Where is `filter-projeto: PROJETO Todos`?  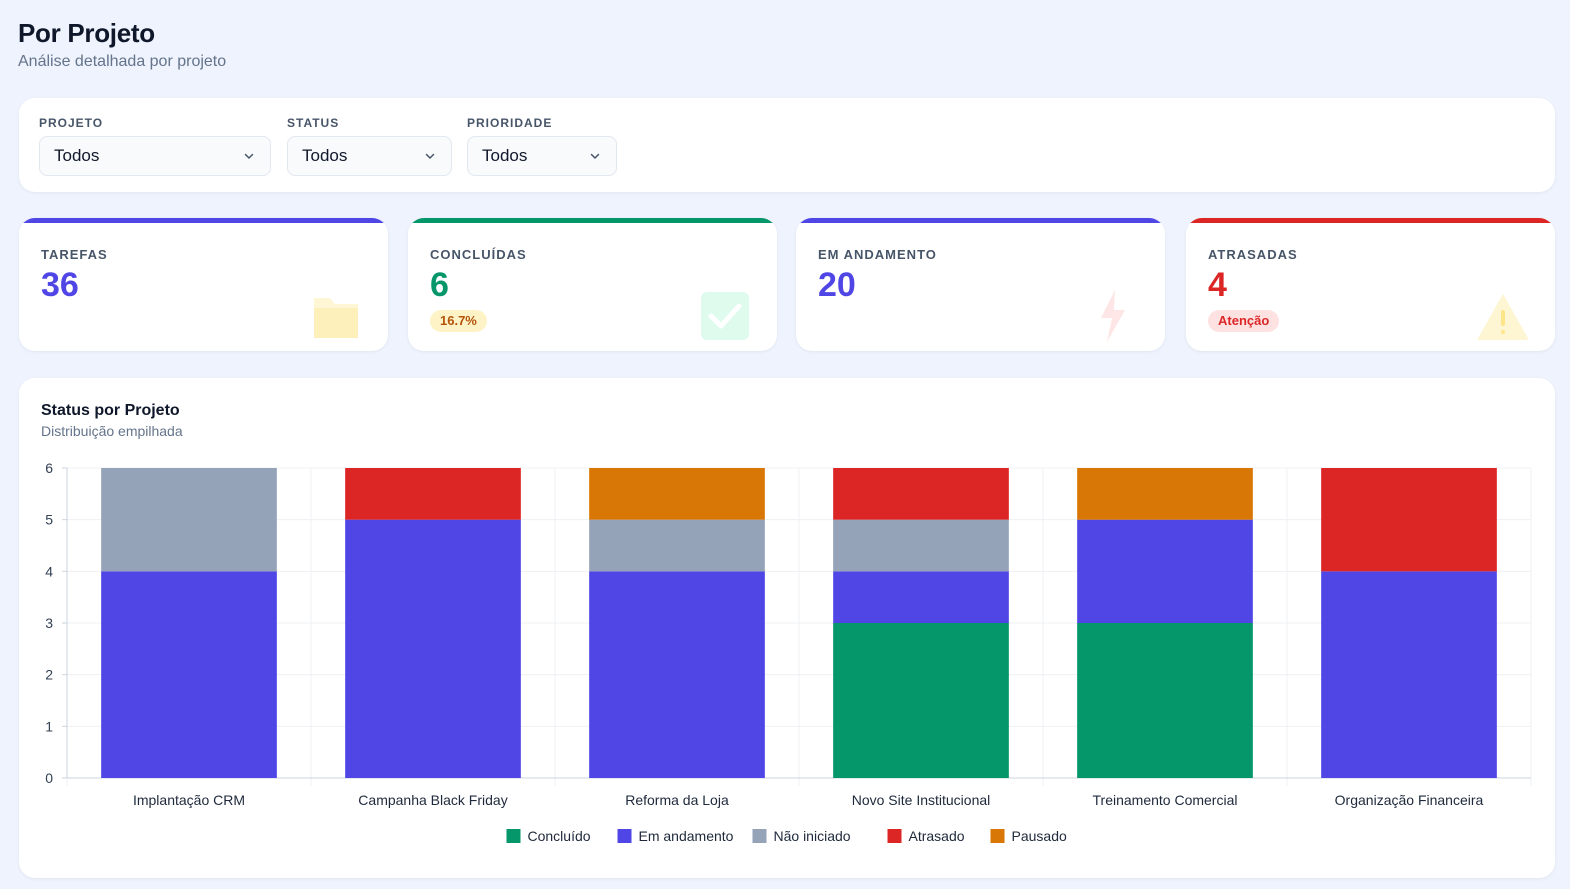
filter-projeto: PROJETO Todos is located at coordinates (155, 146).